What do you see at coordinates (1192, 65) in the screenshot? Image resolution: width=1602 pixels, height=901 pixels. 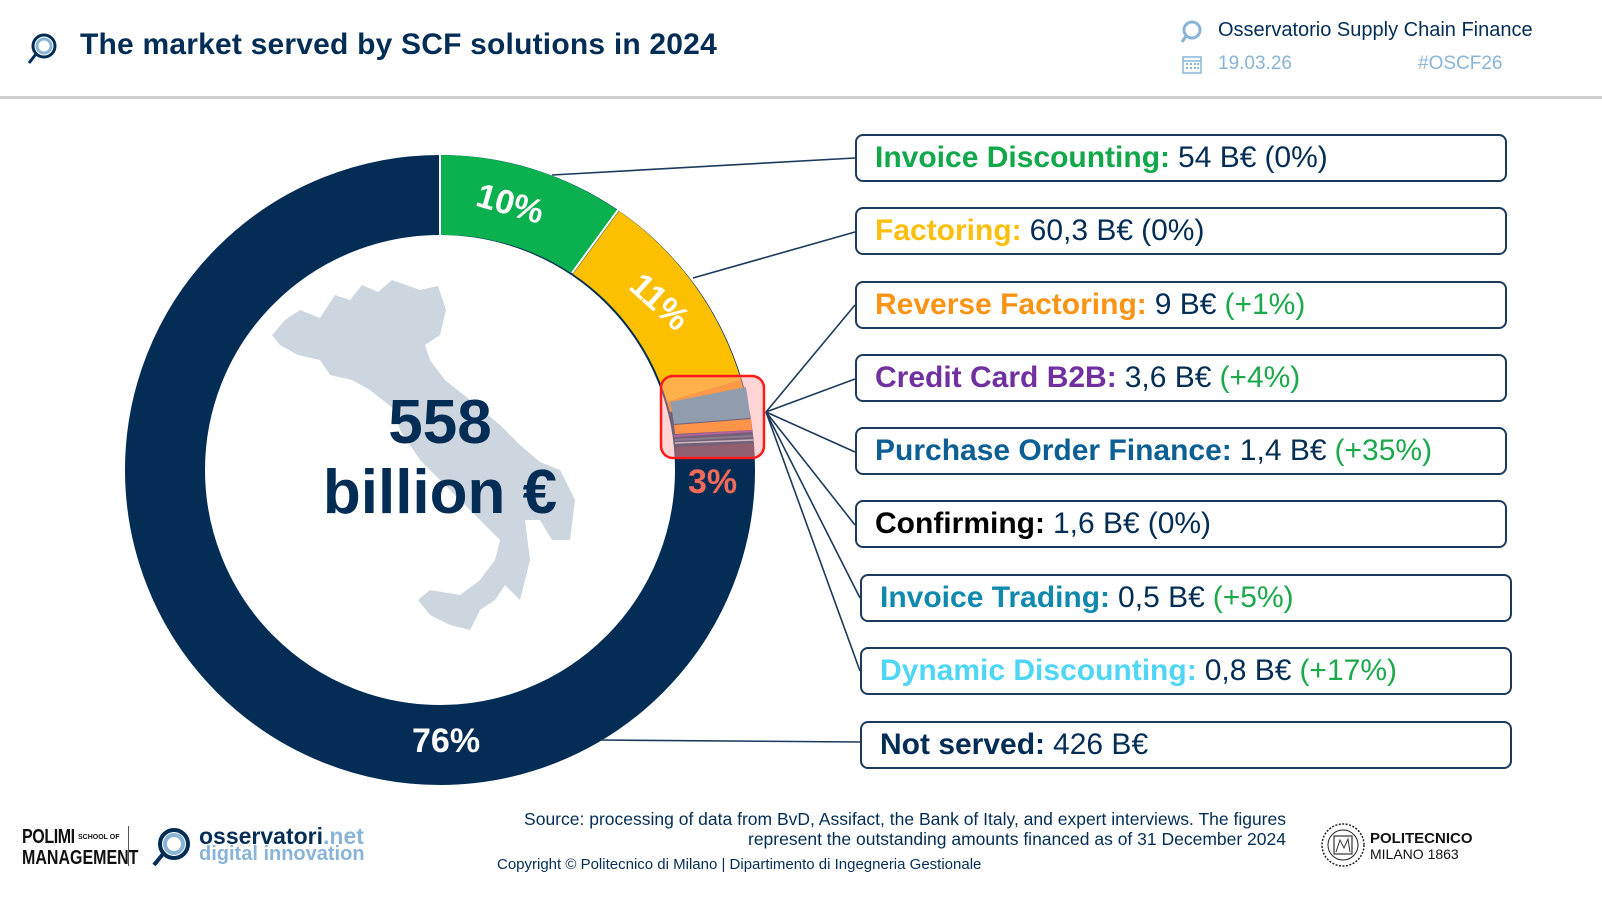 I see `calendar-icon` at bounding box center [1192, 65].